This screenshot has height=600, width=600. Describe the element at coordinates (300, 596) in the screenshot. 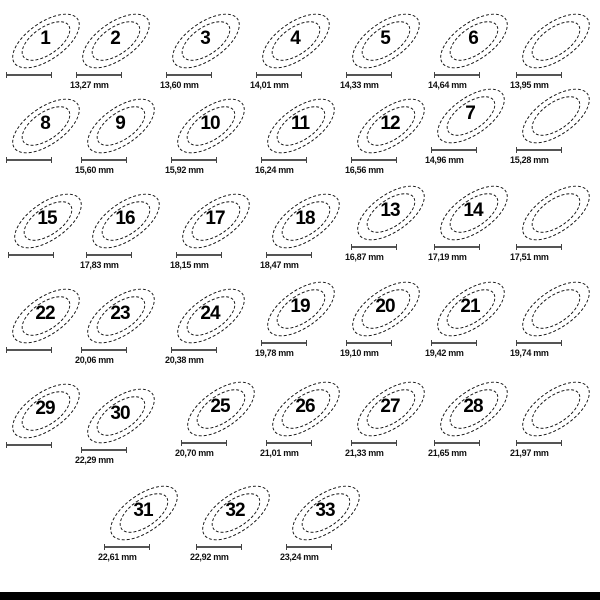

I see `bottom-band` at that location.